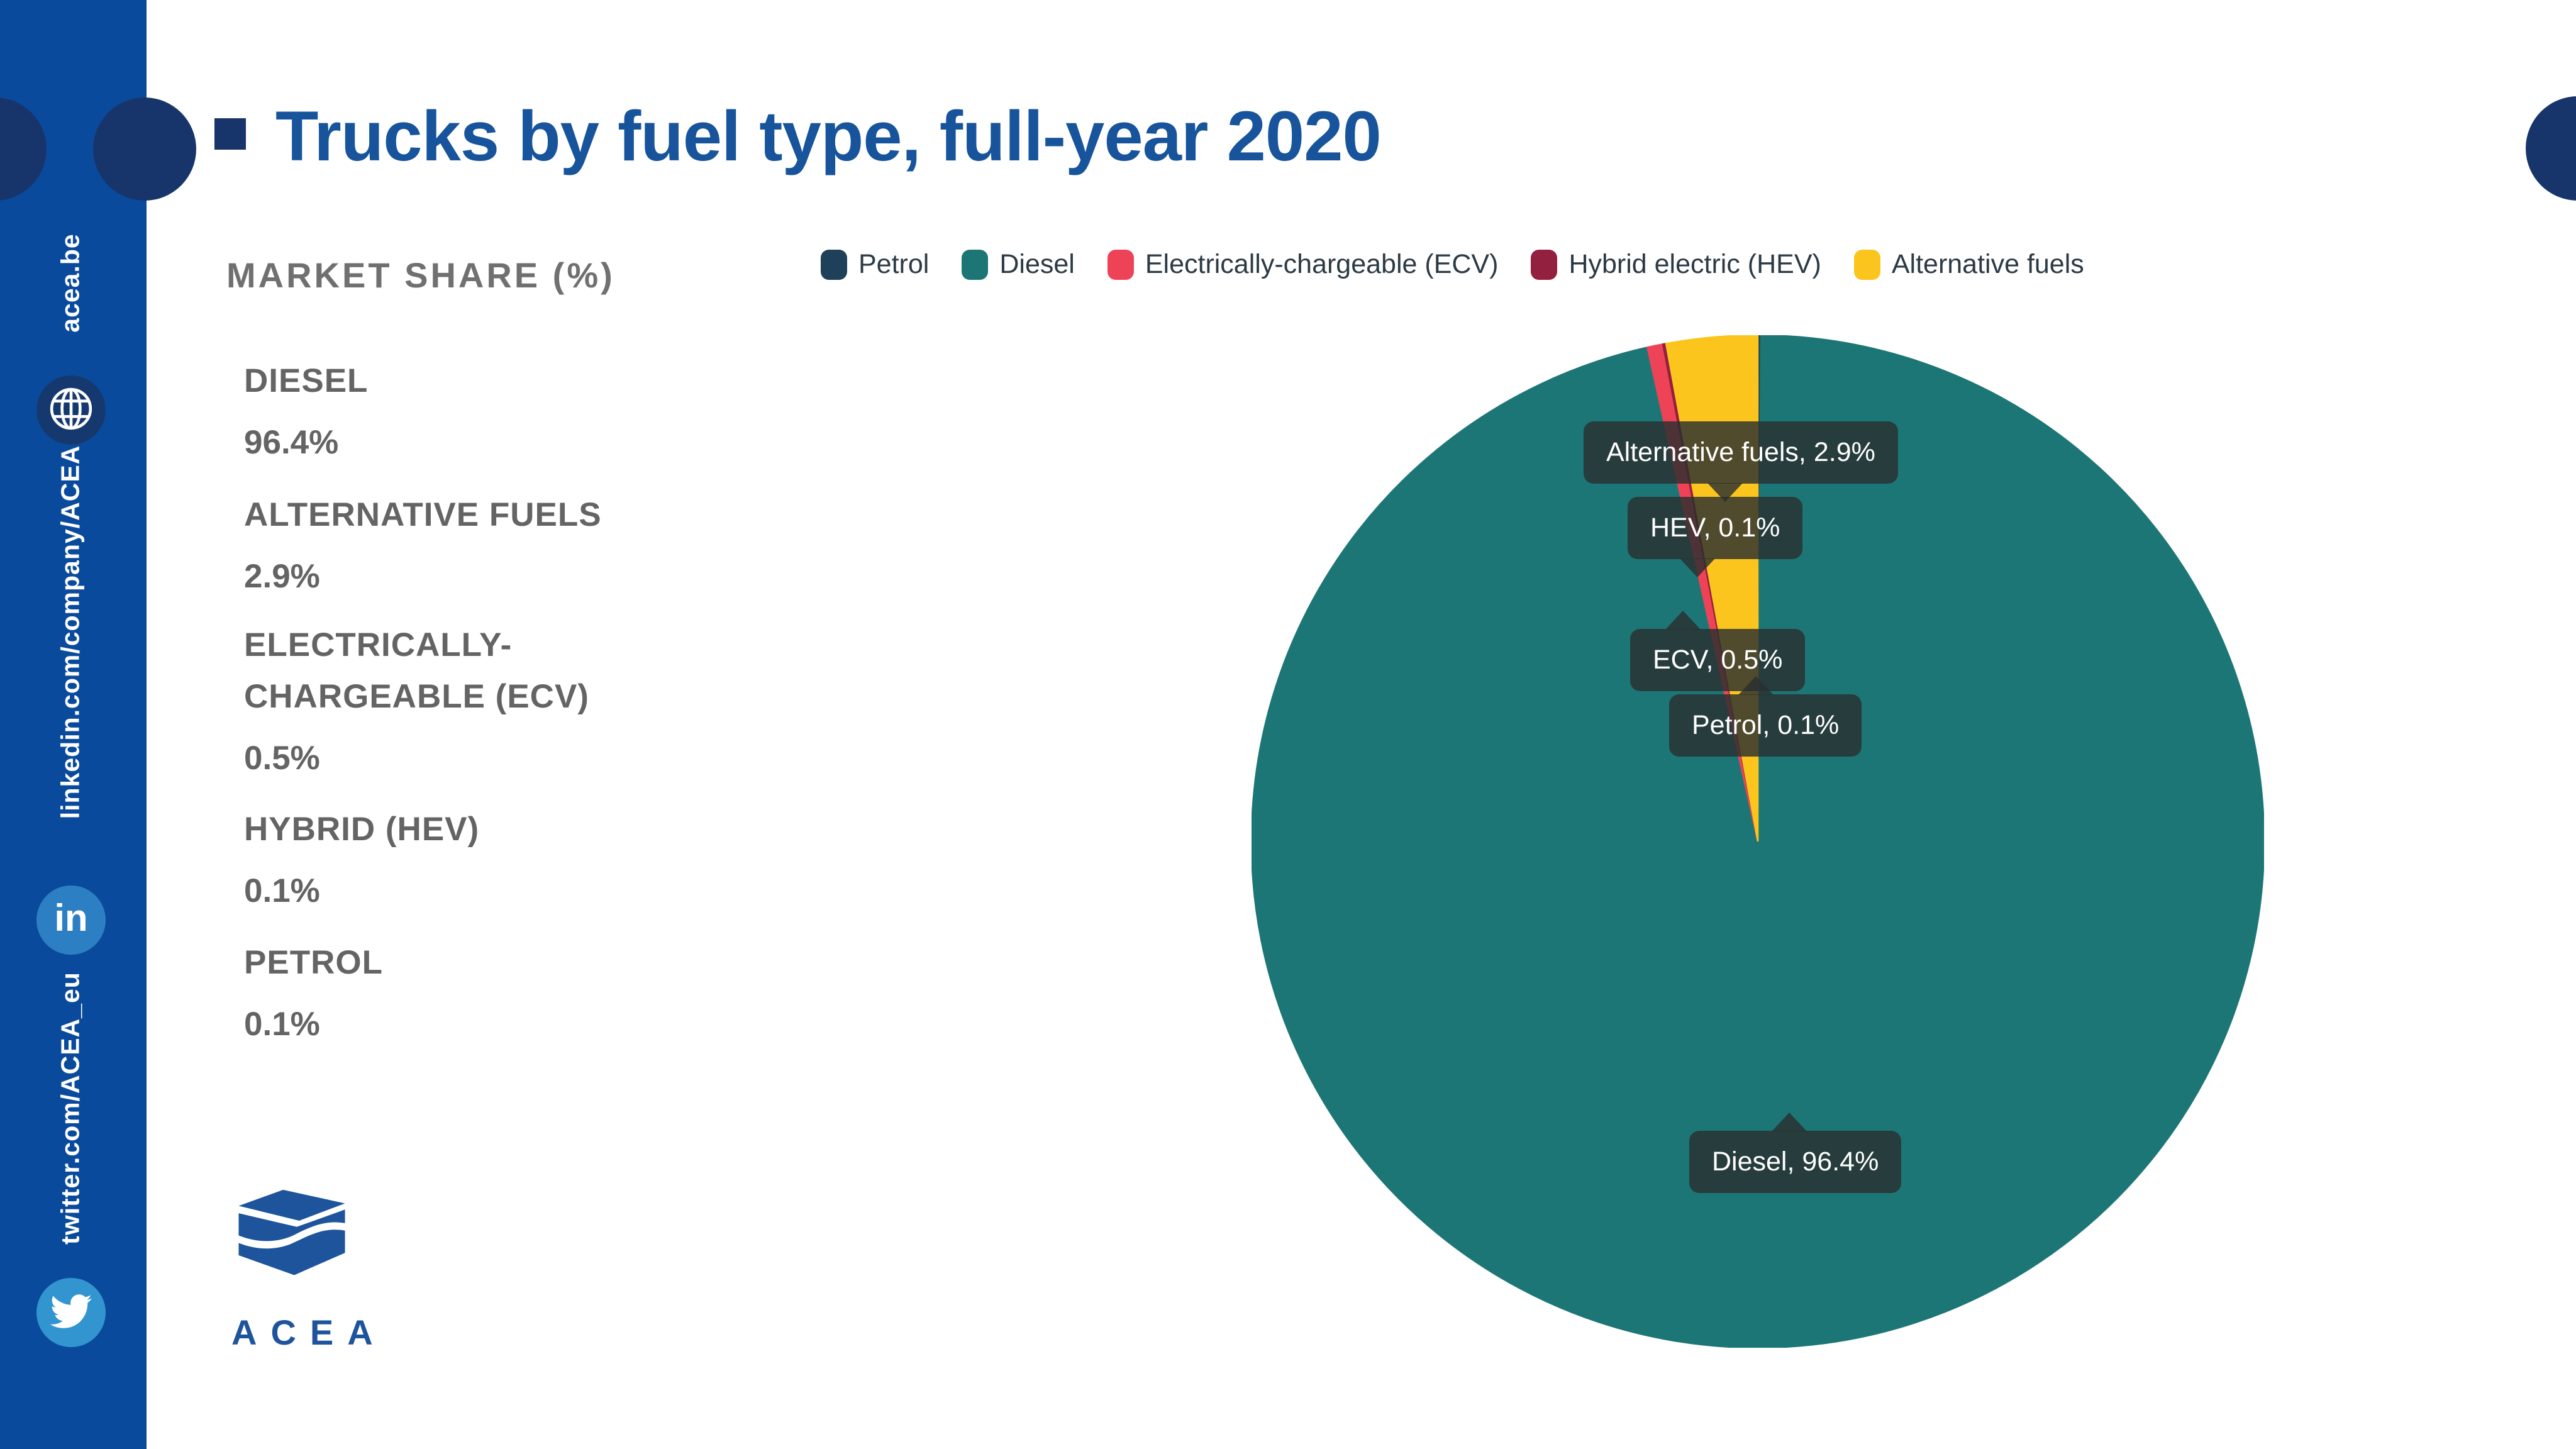  What do you see at coordinates (362, 829) in the screenshot?
I see `market-share-label: HYBRID (HEV)` at bounding box center [362, 829].